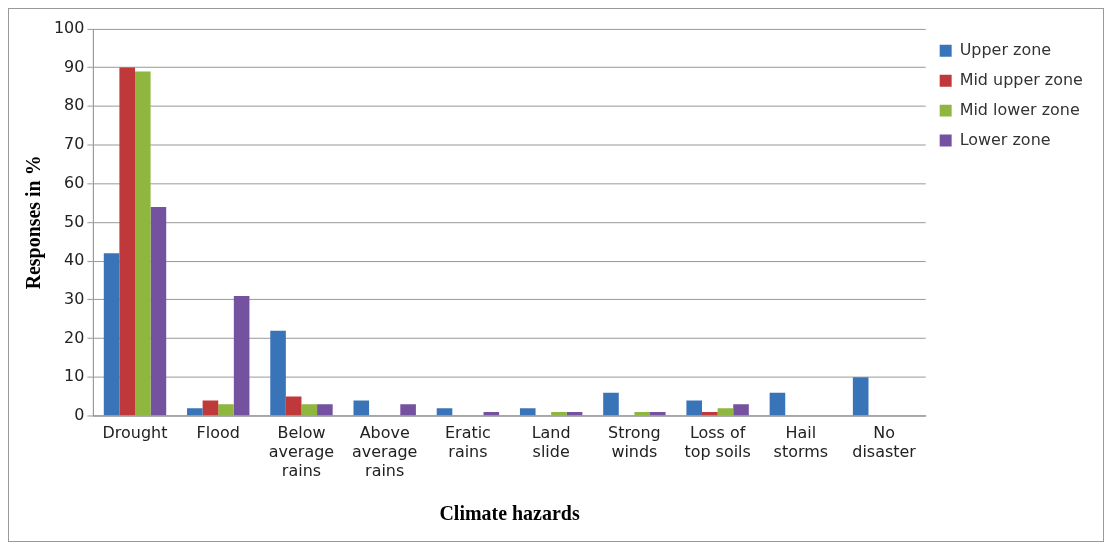 The image size is (1114, 552). What do you see at coordinates (509, 513) in the screenshot?
I see `x-axis-title: Climate hazards` at bounding box center [509, 513].